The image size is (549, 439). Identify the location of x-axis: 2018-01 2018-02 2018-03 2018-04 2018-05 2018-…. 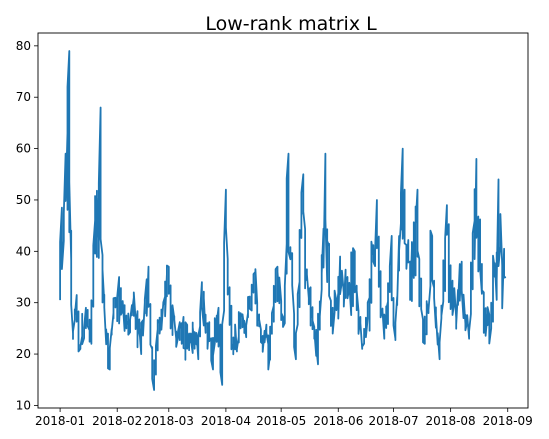
(284, 418).